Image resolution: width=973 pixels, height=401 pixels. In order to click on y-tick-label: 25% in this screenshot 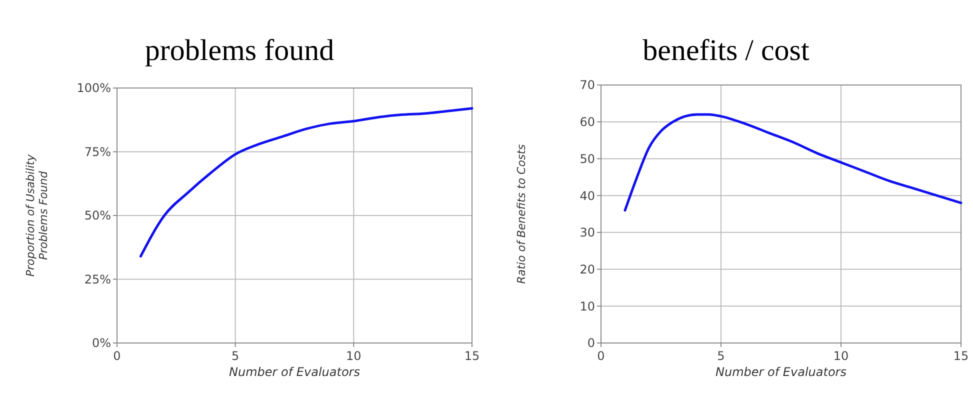, I will do `click(97, 279)`.